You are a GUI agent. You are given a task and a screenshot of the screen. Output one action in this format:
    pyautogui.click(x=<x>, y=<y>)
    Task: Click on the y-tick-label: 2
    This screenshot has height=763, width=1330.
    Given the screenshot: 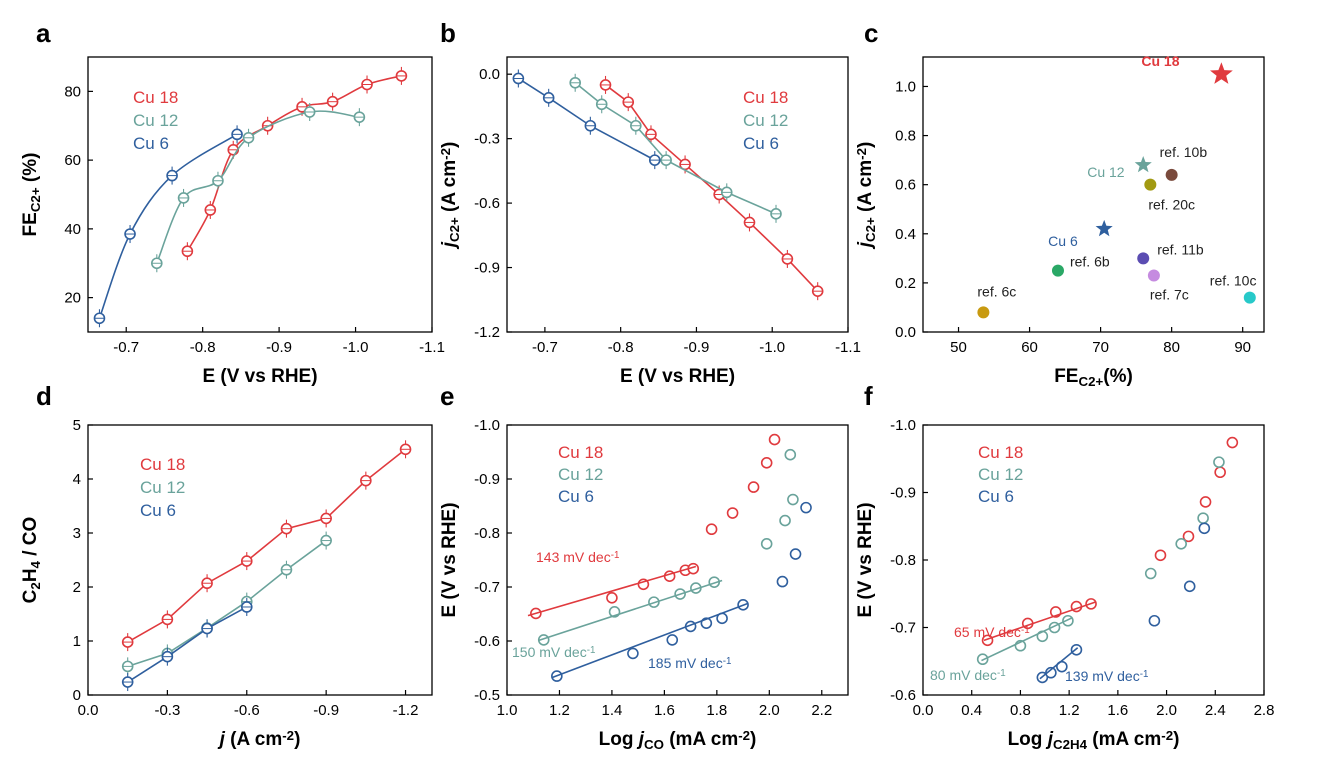 What is the action you would take?
    pyautogui.click(x=77, y=587)
    